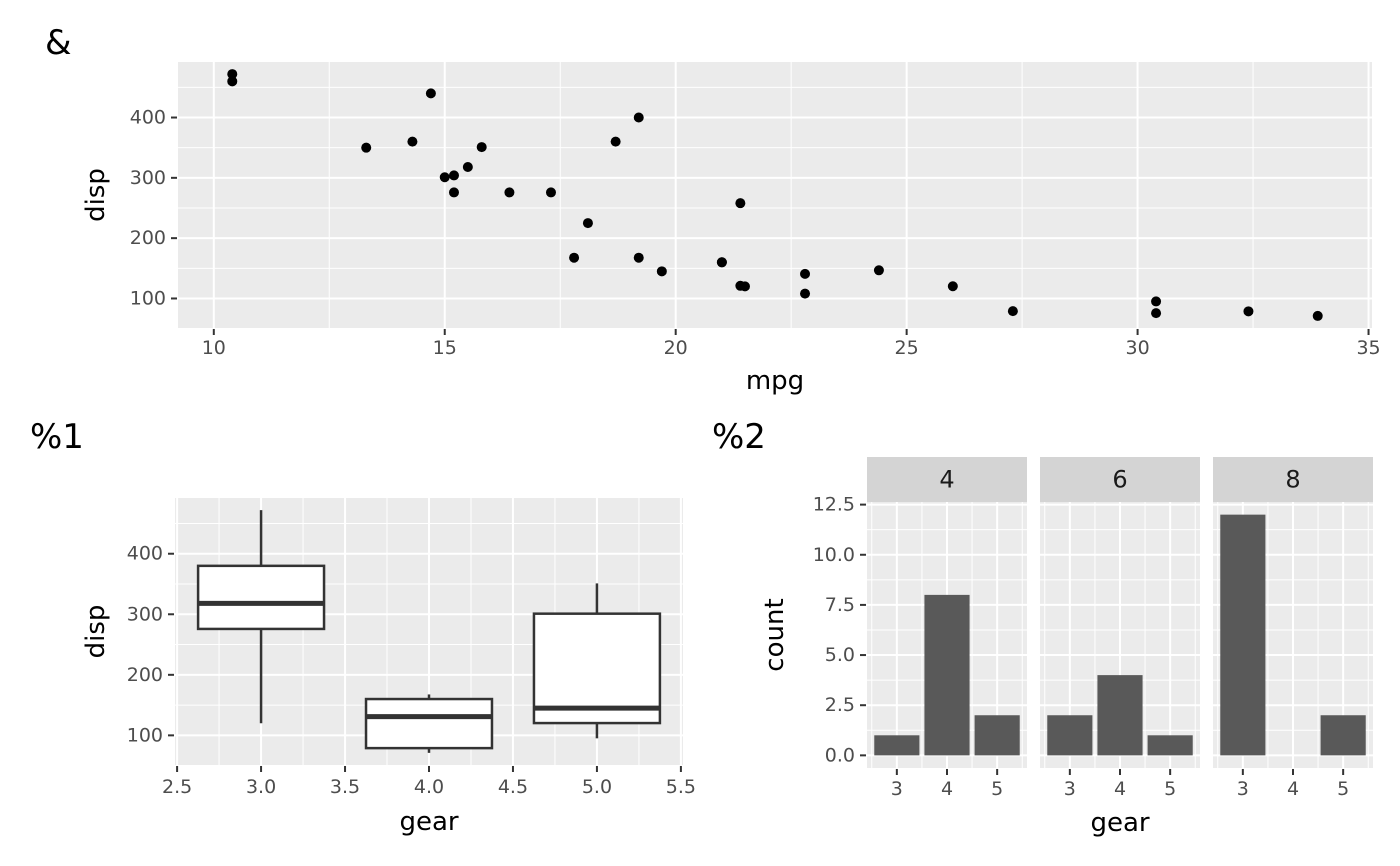 Image resolution: width=1400 pixels, height=866 pixels. Describe the element at coordinates (58, 43) in the screenshot. I see `scatter-tag-label: &` at that location.